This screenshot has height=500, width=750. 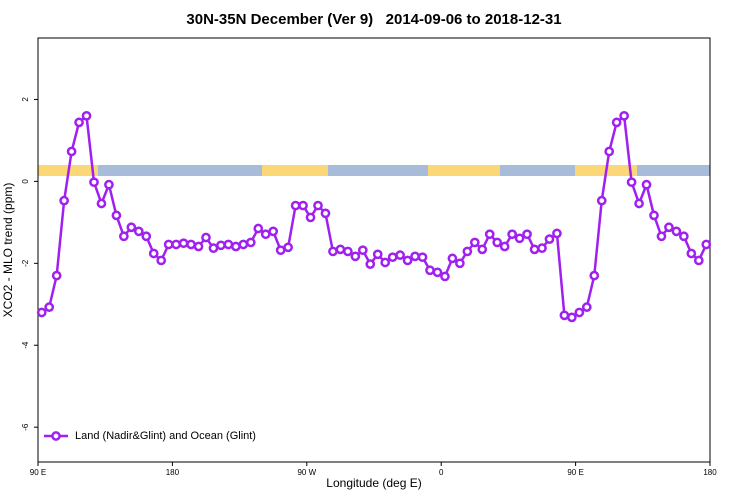 I want to click on x-tick-label: 0, so click(x=441, y=472).